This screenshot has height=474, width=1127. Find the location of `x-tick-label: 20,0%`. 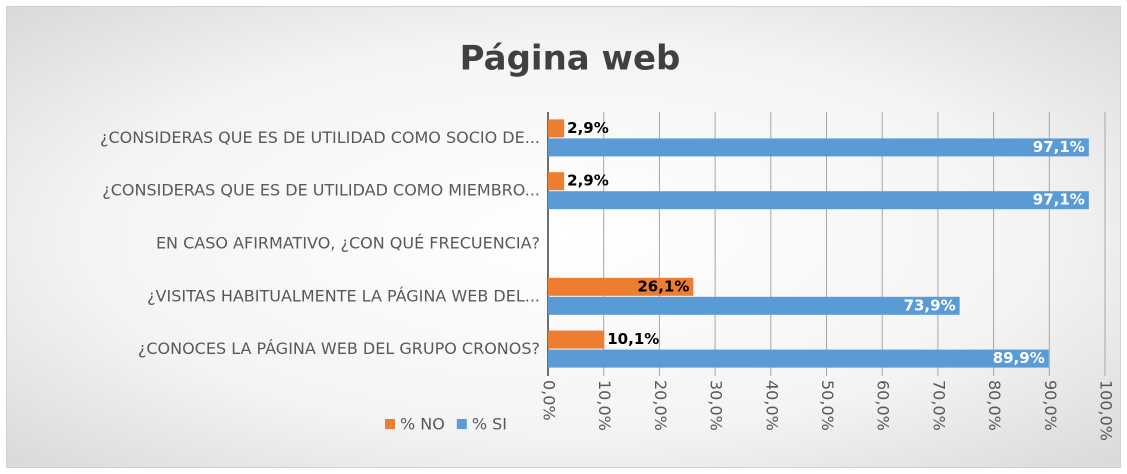

x-tick-label: 20,0% is located at coordinates (660, 405).